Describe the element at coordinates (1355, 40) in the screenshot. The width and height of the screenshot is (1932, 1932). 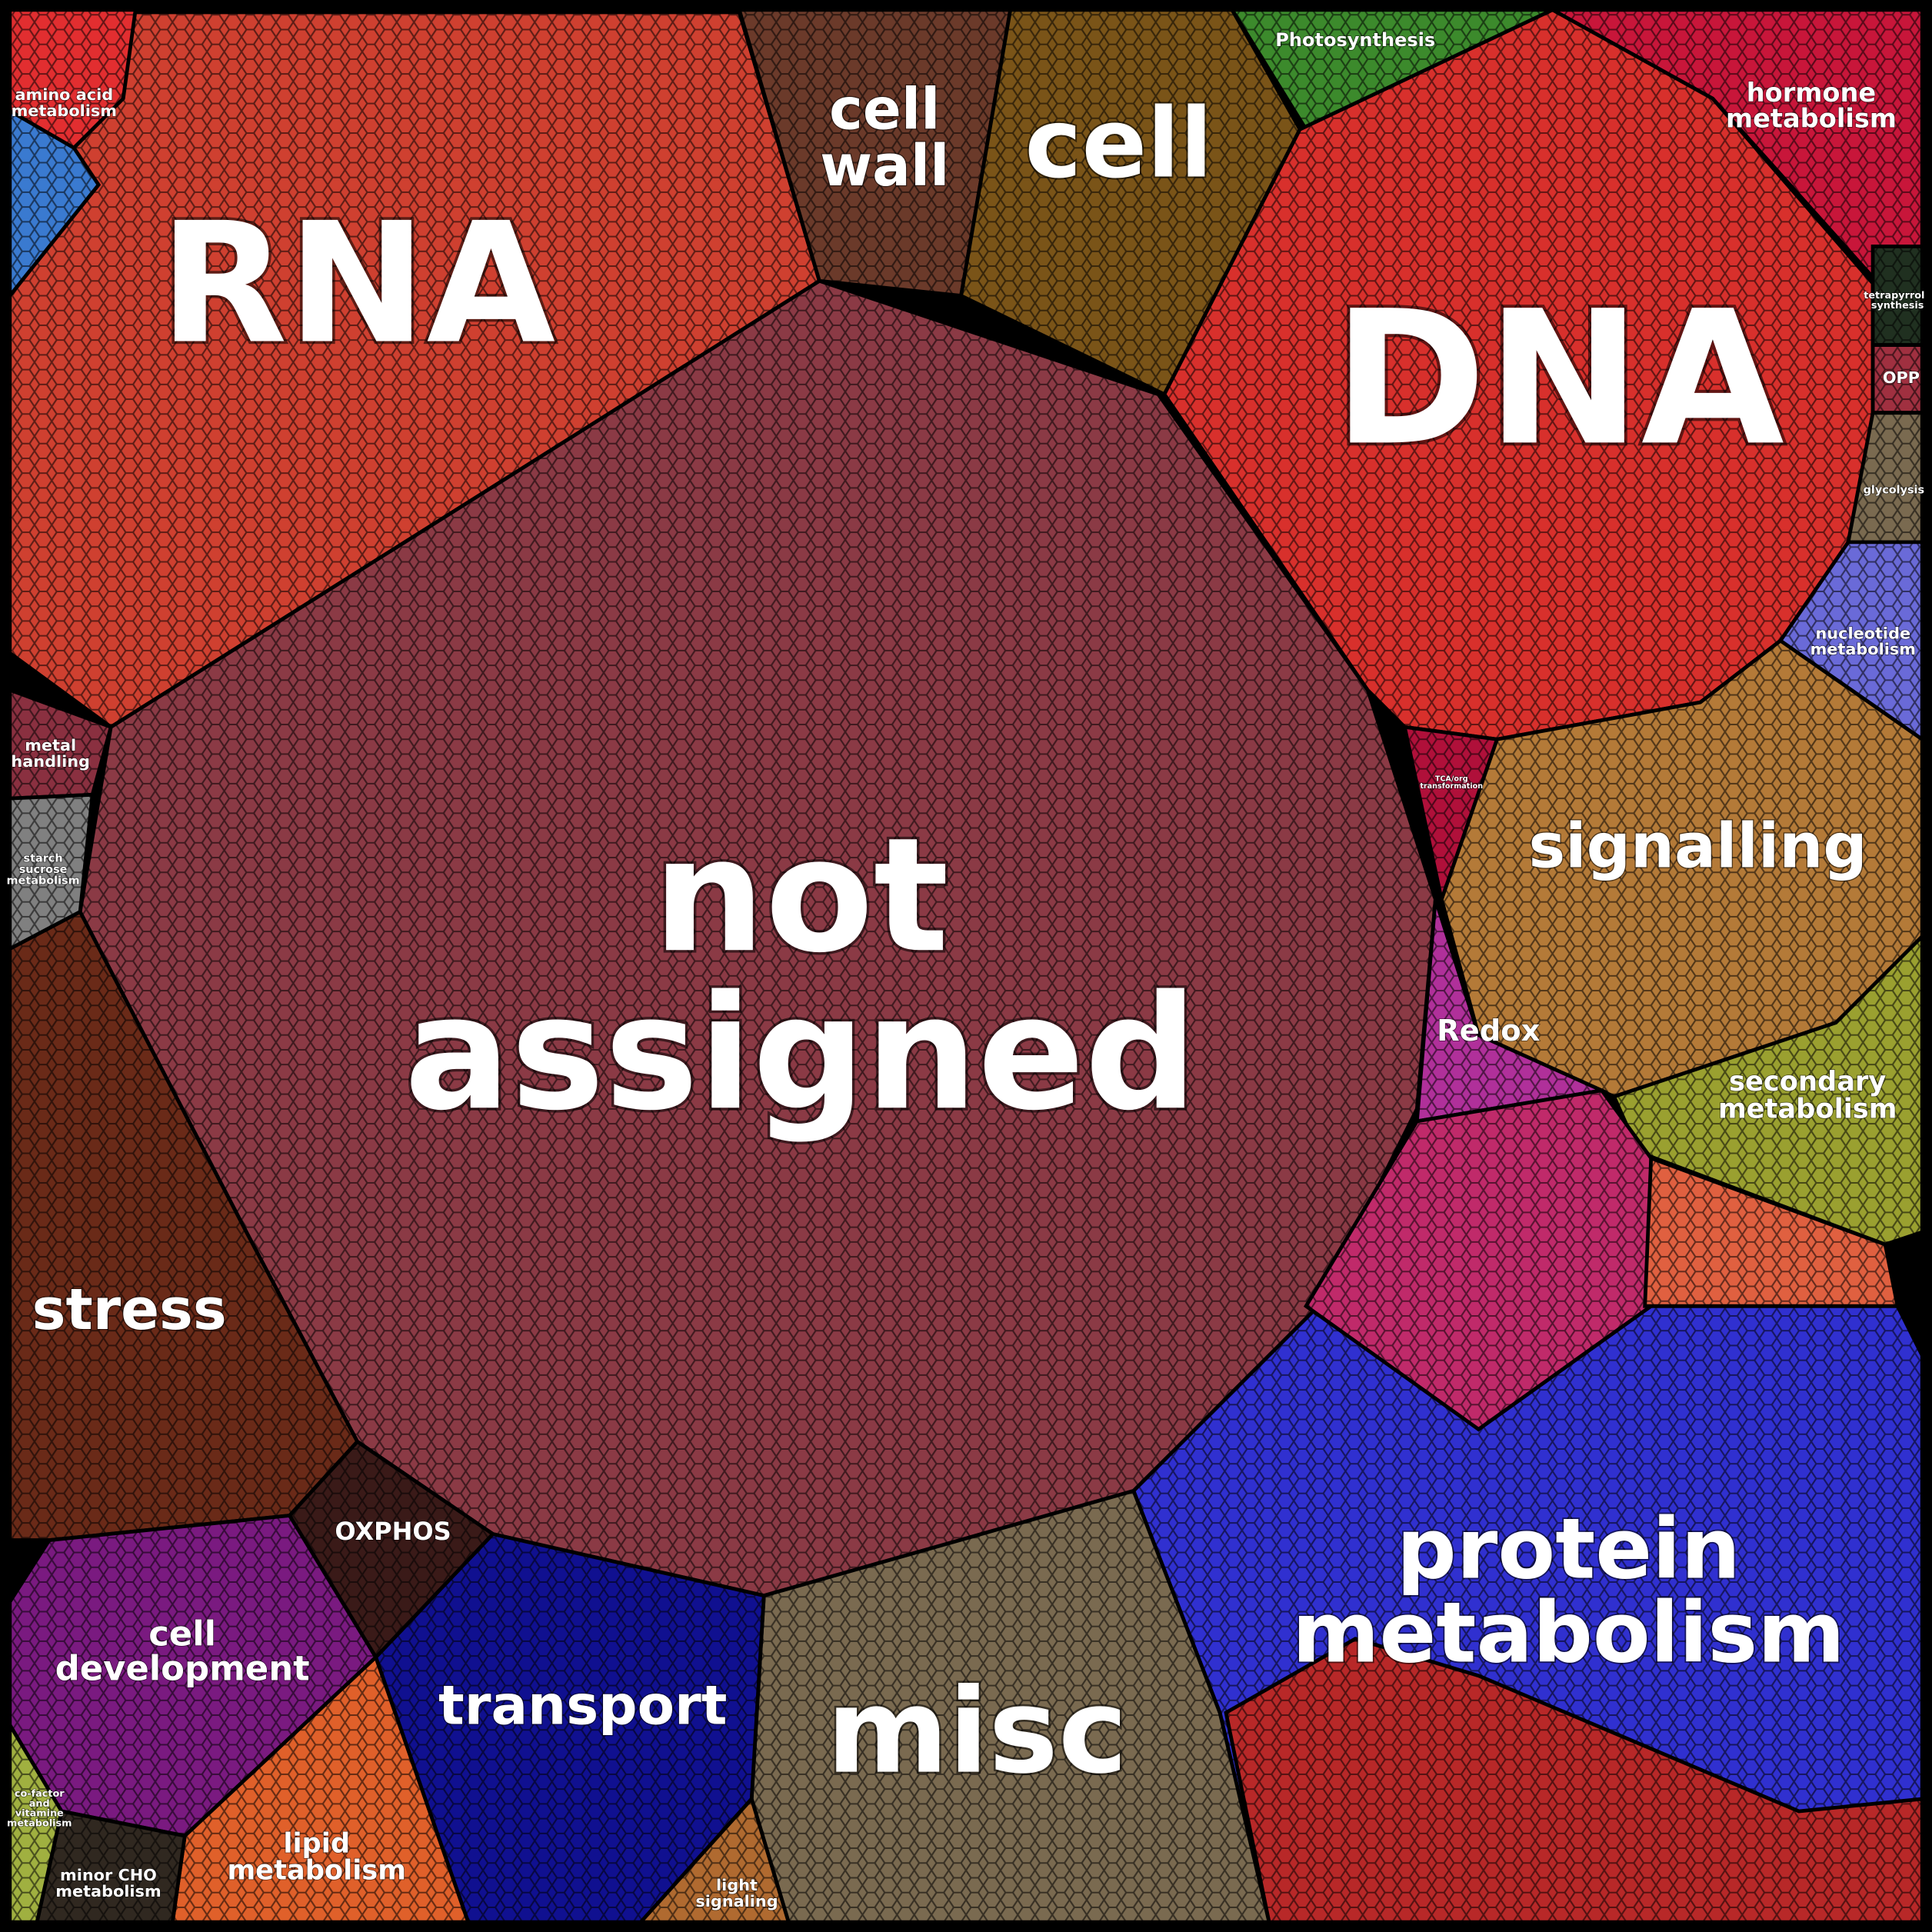
I see `region-label: Photosynthesis` at that location.